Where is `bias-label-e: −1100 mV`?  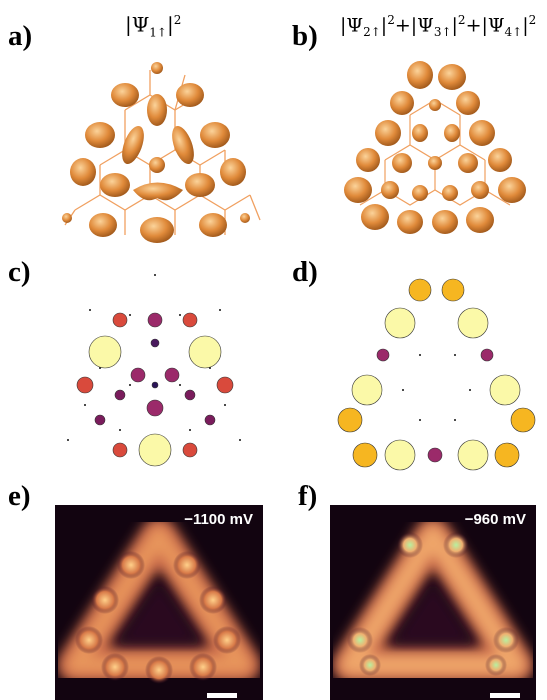
bias-label-e: −1100 mV is located at coordinates (218, 519).